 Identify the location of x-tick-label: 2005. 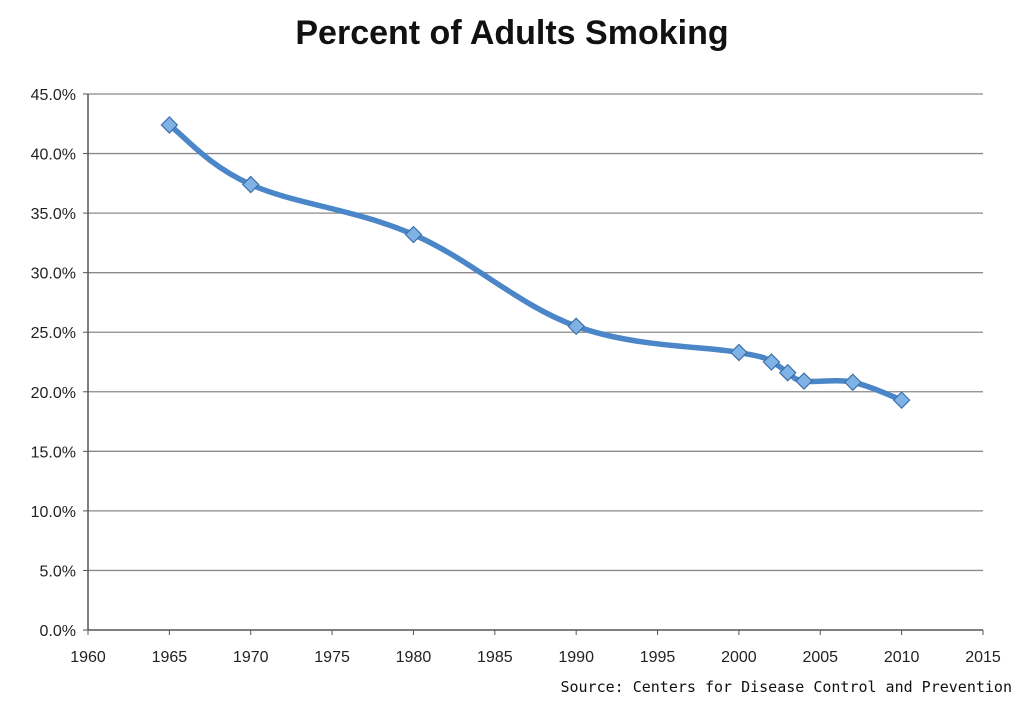
(820, 657).